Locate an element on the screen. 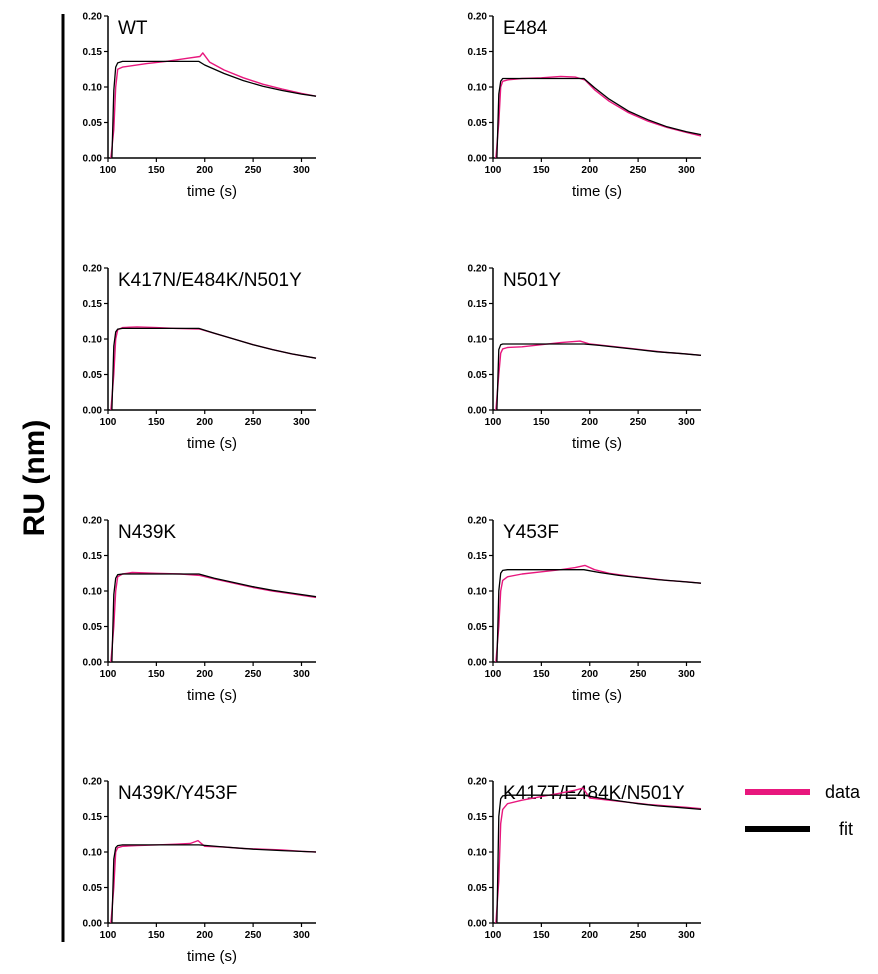 This screenshot has width=878, height=974. panel-title: K417N/E484K/N501Y is located at coordinates (210, 280).